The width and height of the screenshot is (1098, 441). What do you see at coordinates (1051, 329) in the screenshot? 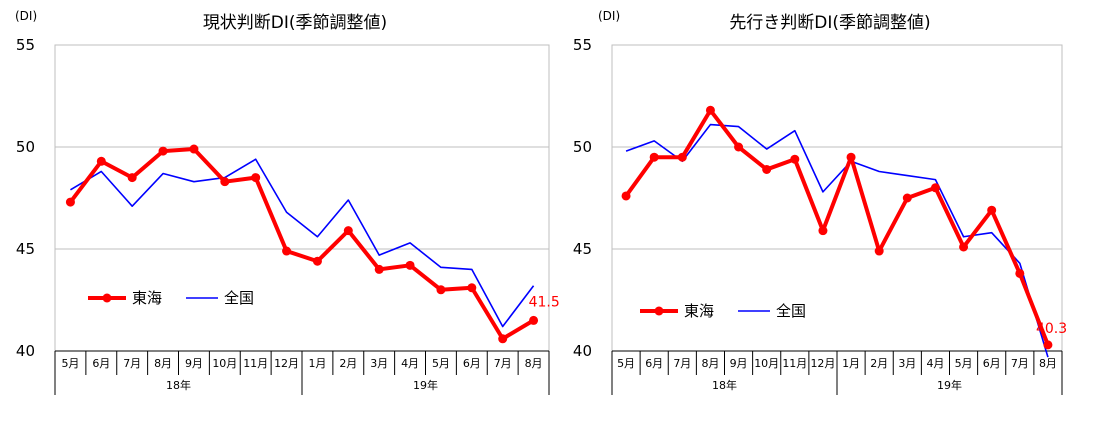
I see `end-value-label: 40.3` at bounding box center [1051, 329].